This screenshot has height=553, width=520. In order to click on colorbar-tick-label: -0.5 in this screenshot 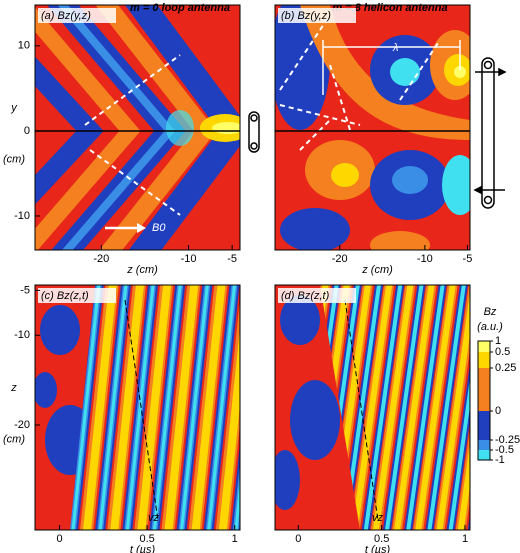, I will do `click(504, 450)`.